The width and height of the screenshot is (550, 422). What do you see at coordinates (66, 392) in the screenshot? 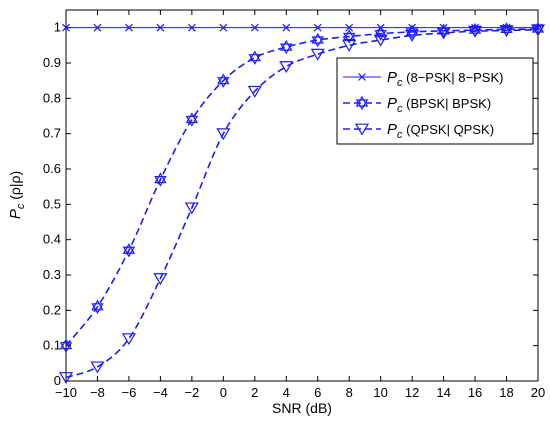
I see `x-tick-label: −10` at bounding box center [66, 392].